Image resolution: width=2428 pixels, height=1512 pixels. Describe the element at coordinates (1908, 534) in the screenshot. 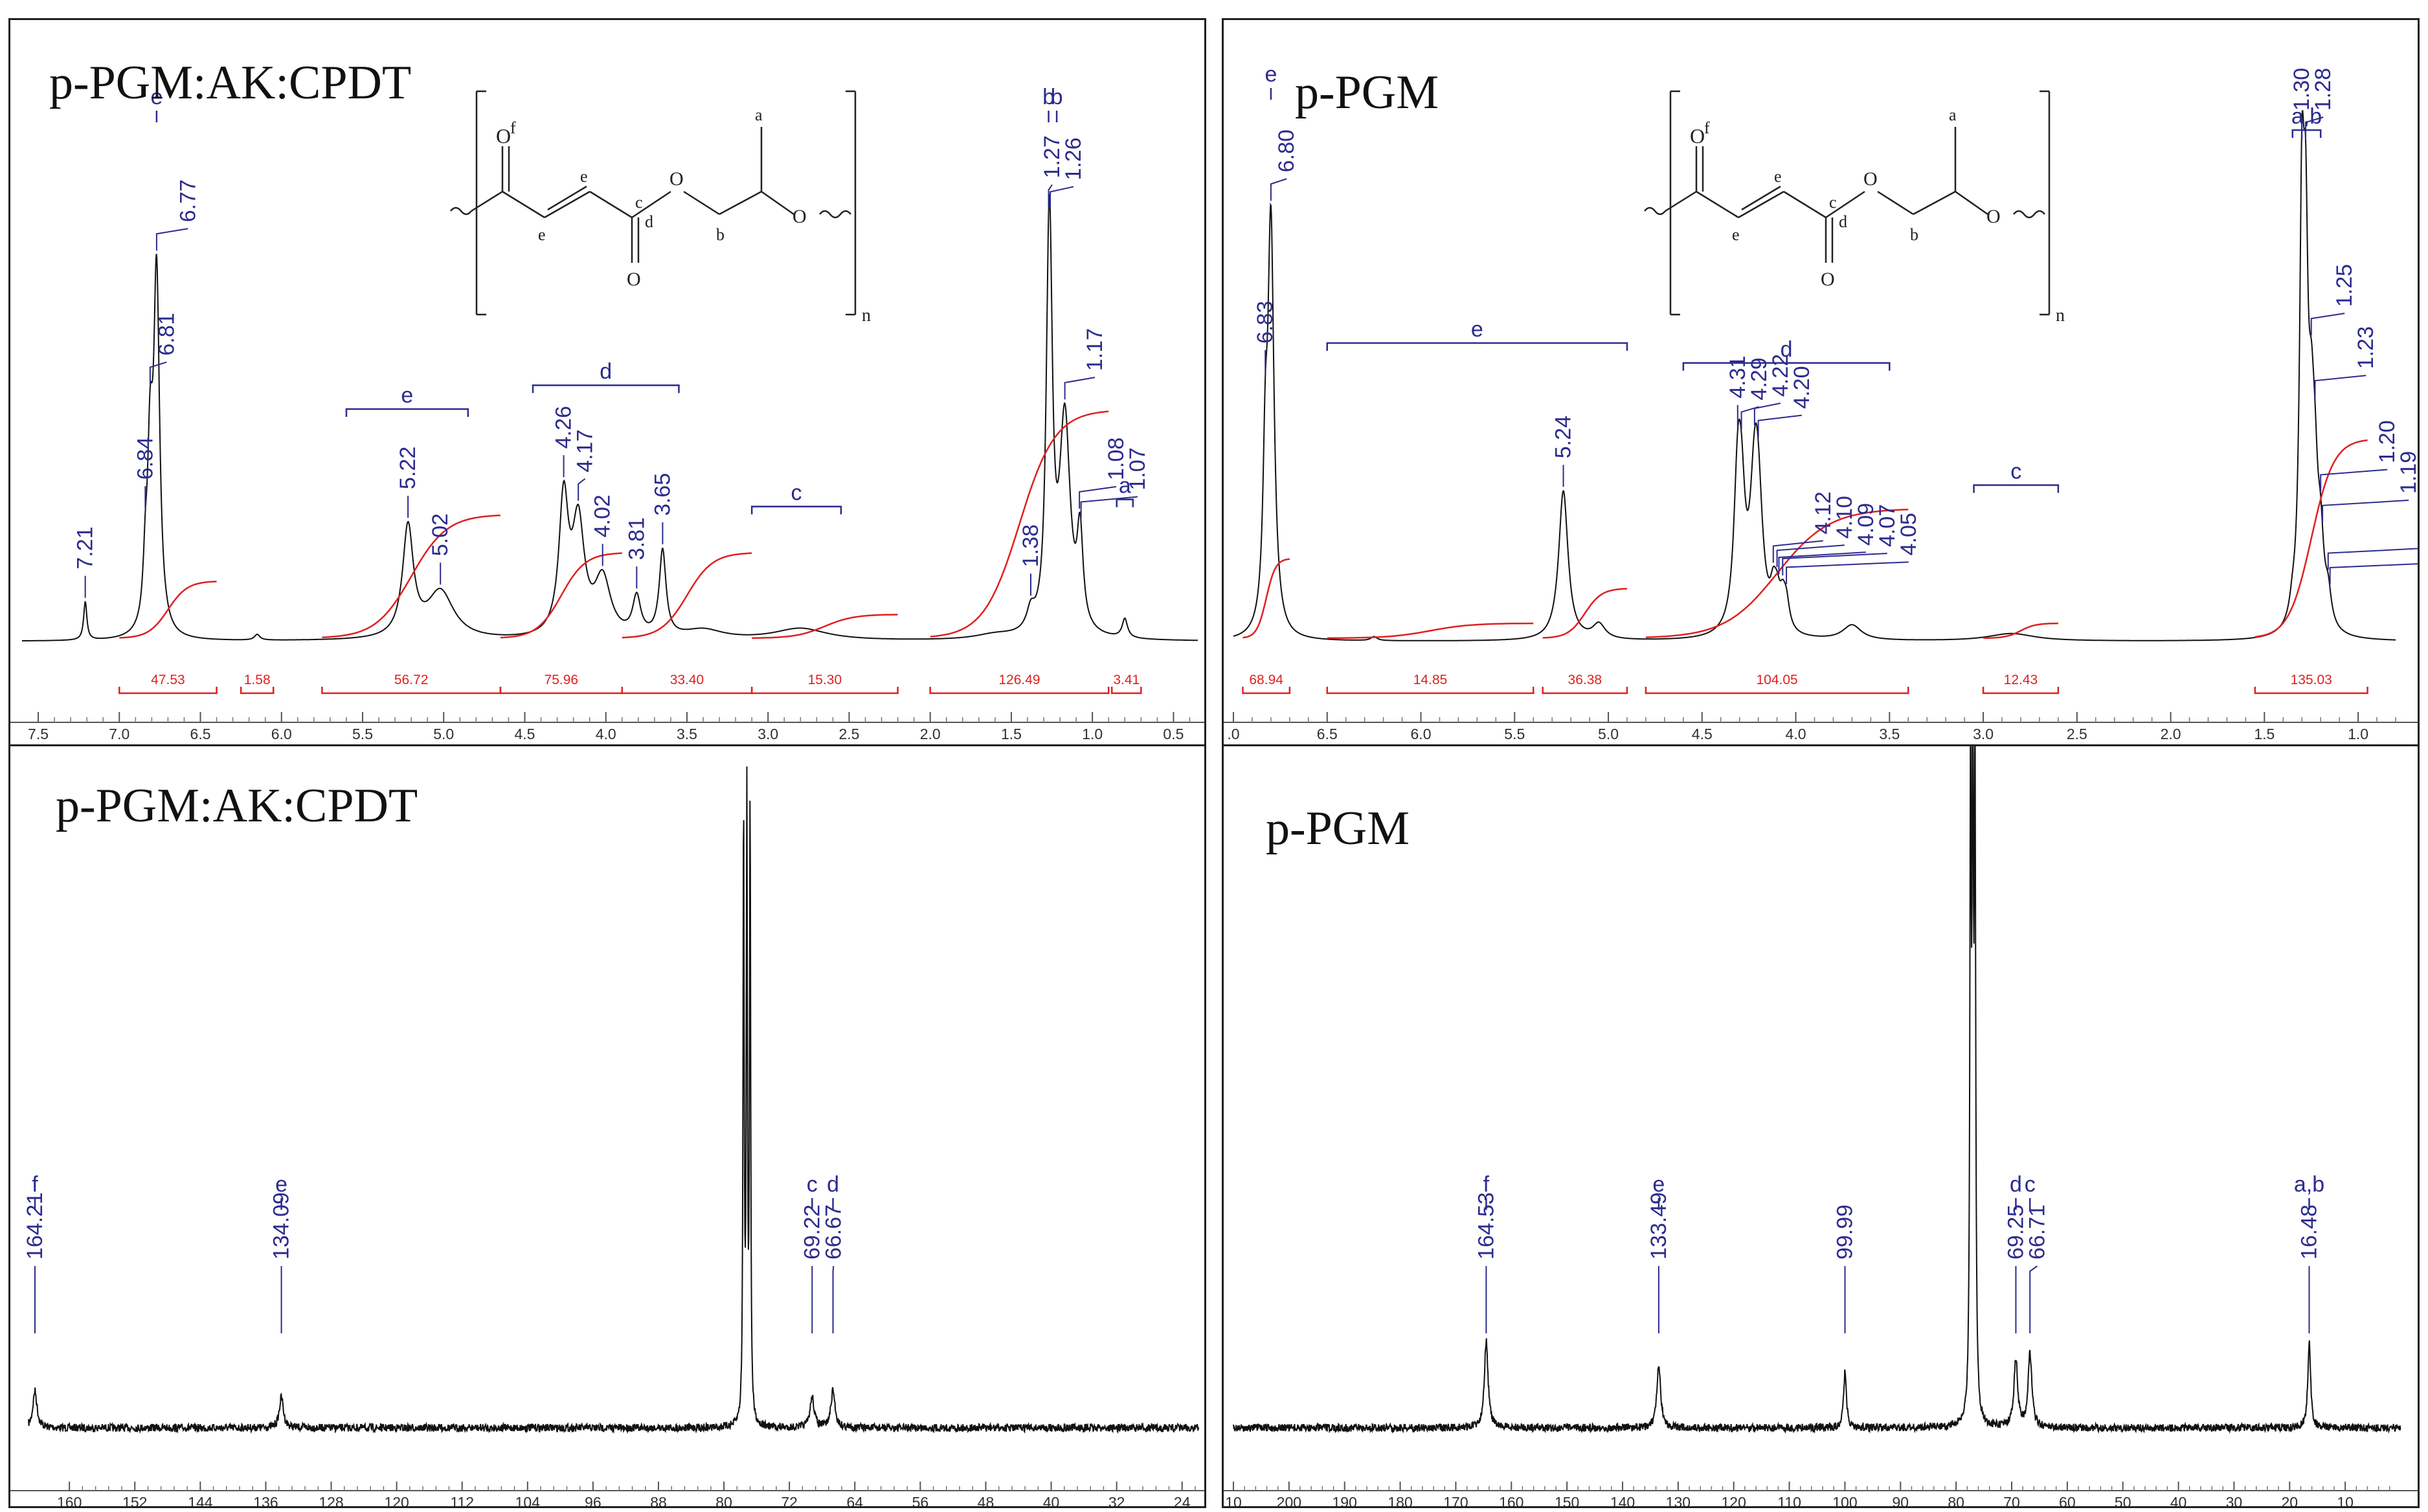

I see `peak-label: 4.05` at that location.